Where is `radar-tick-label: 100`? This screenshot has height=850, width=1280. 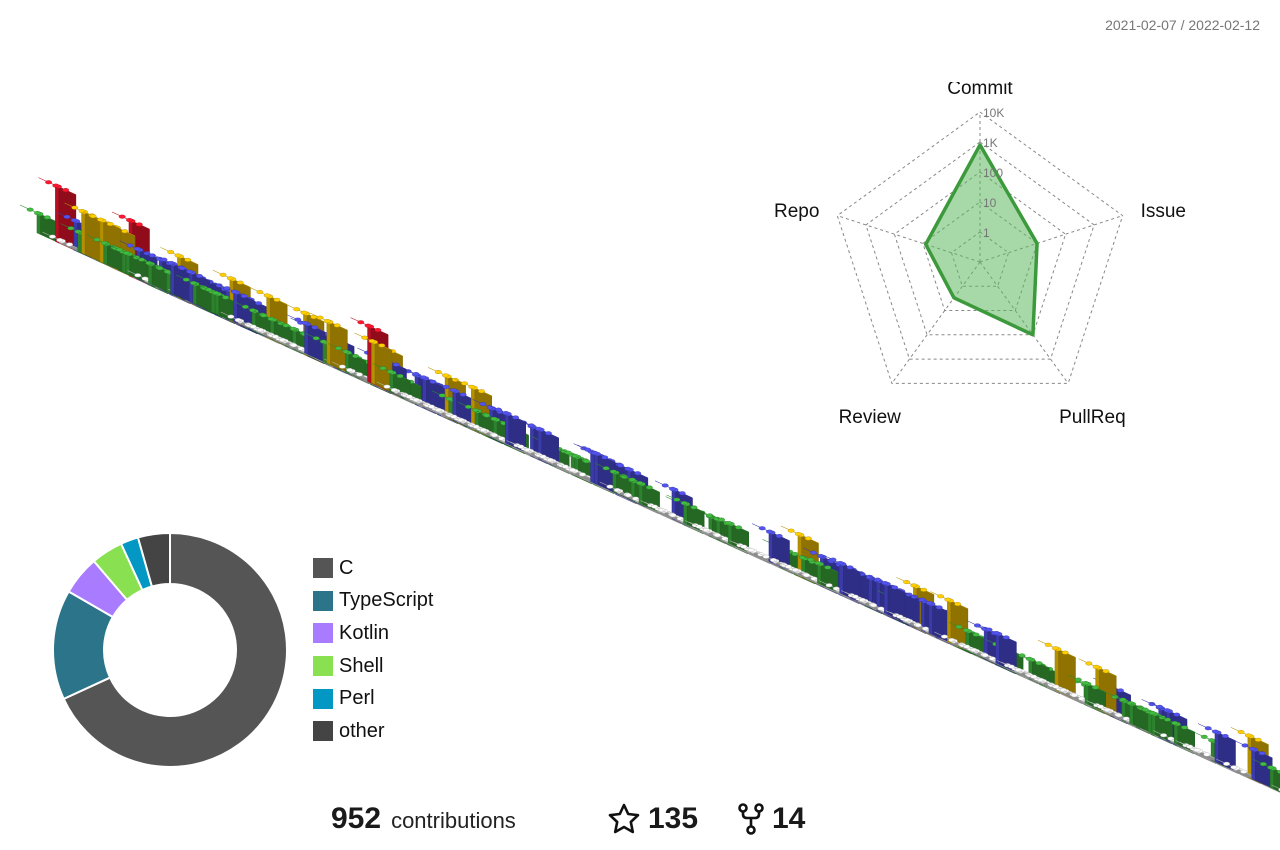
radar-tick-label: 100 is located at coordinates (993, 173).